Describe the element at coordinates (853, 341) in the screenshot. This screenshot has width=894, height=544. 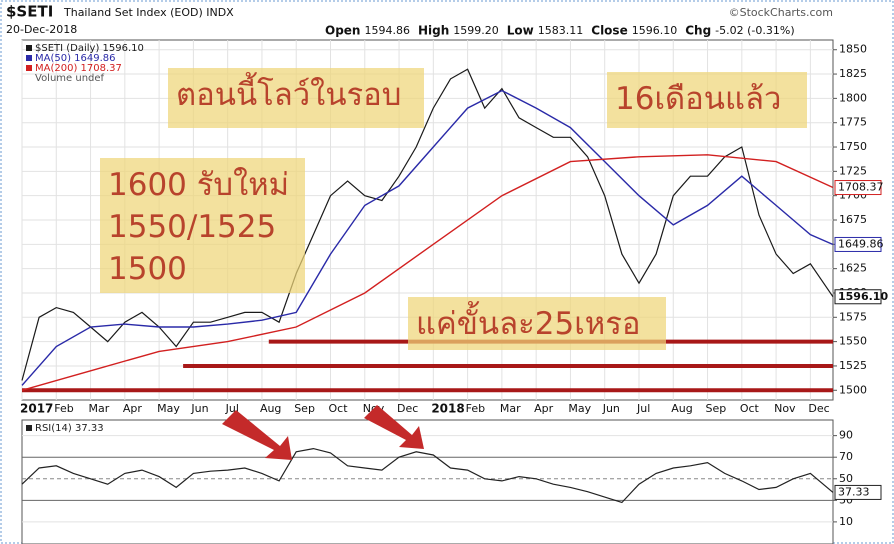
I see `y-tick-label: 1550` at that location.